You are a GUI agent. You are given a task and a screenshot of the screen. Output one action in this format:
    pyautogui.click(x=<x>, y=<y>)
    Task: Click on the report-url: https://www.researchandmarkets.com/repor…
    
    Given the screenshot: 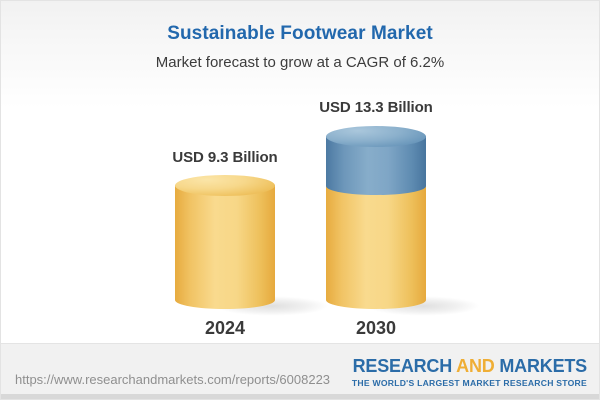 What is the action you would take?
    pyautogui.click(x=173, y=379)
    